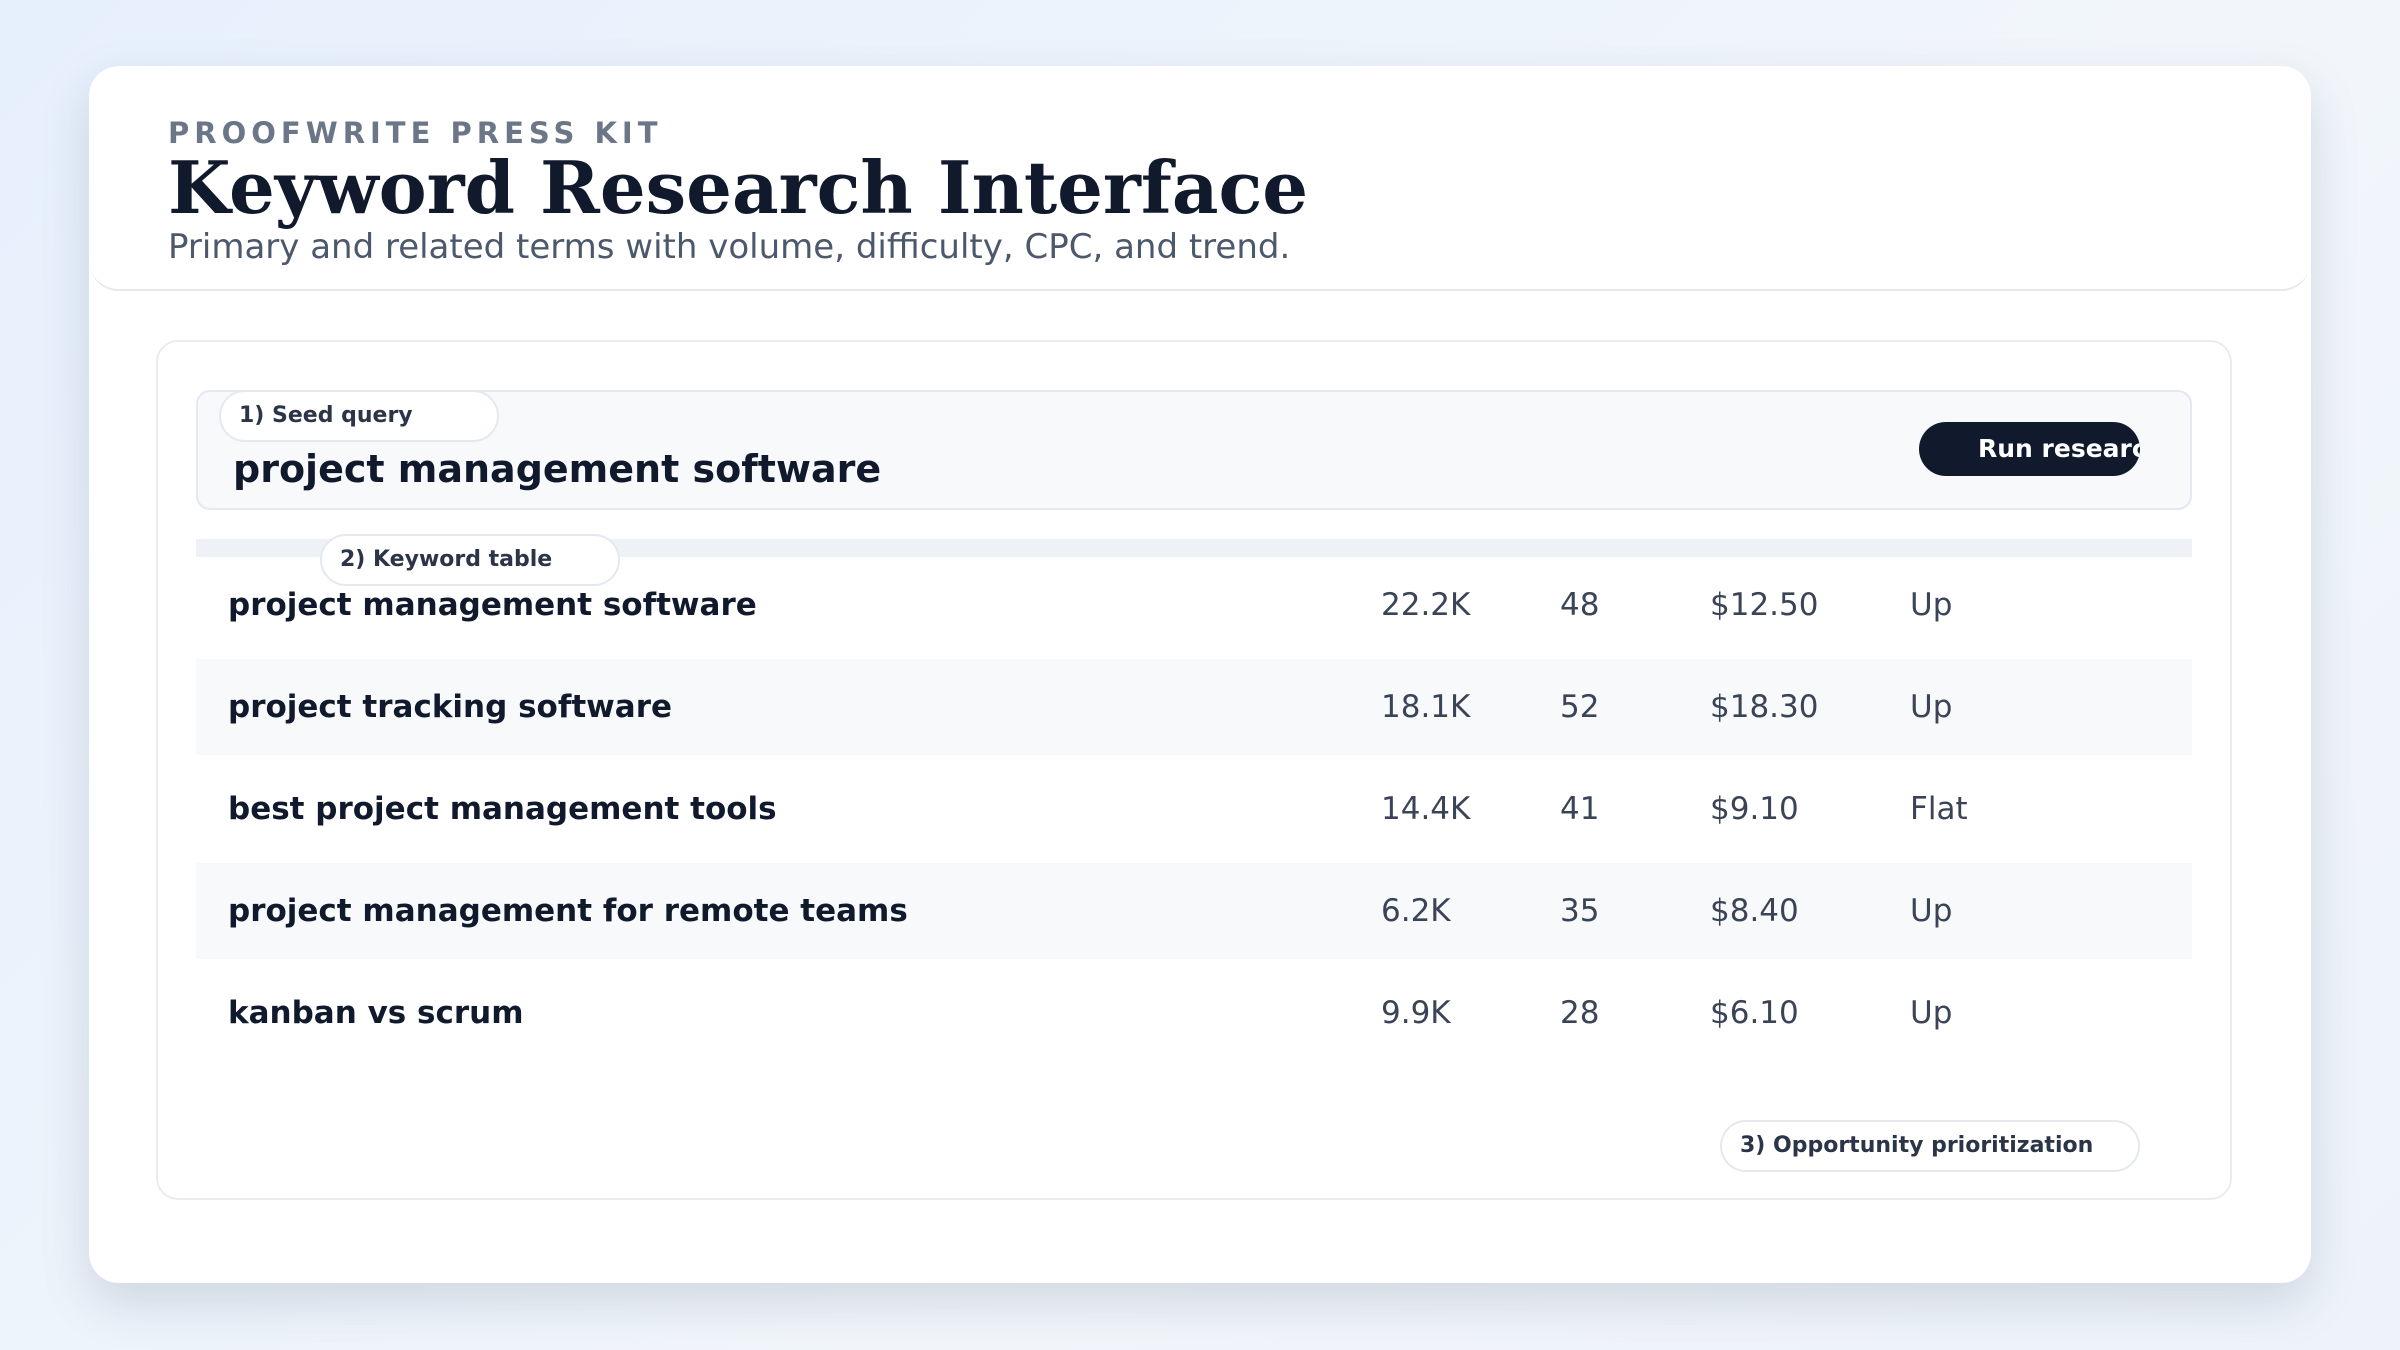  Describe the element at coordinates (1580, 707) in the screenshot. I see `metric: 52` at that location.